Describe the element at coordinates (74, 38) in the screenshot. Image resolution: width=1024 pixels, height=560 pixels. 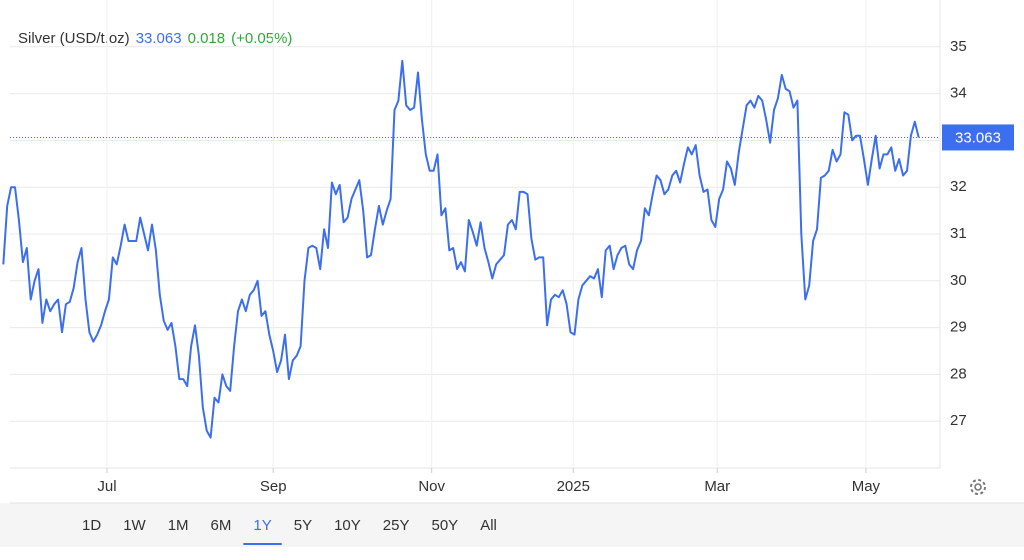
I see `instrument-name: Silver (USD/t.oz)` at that location.